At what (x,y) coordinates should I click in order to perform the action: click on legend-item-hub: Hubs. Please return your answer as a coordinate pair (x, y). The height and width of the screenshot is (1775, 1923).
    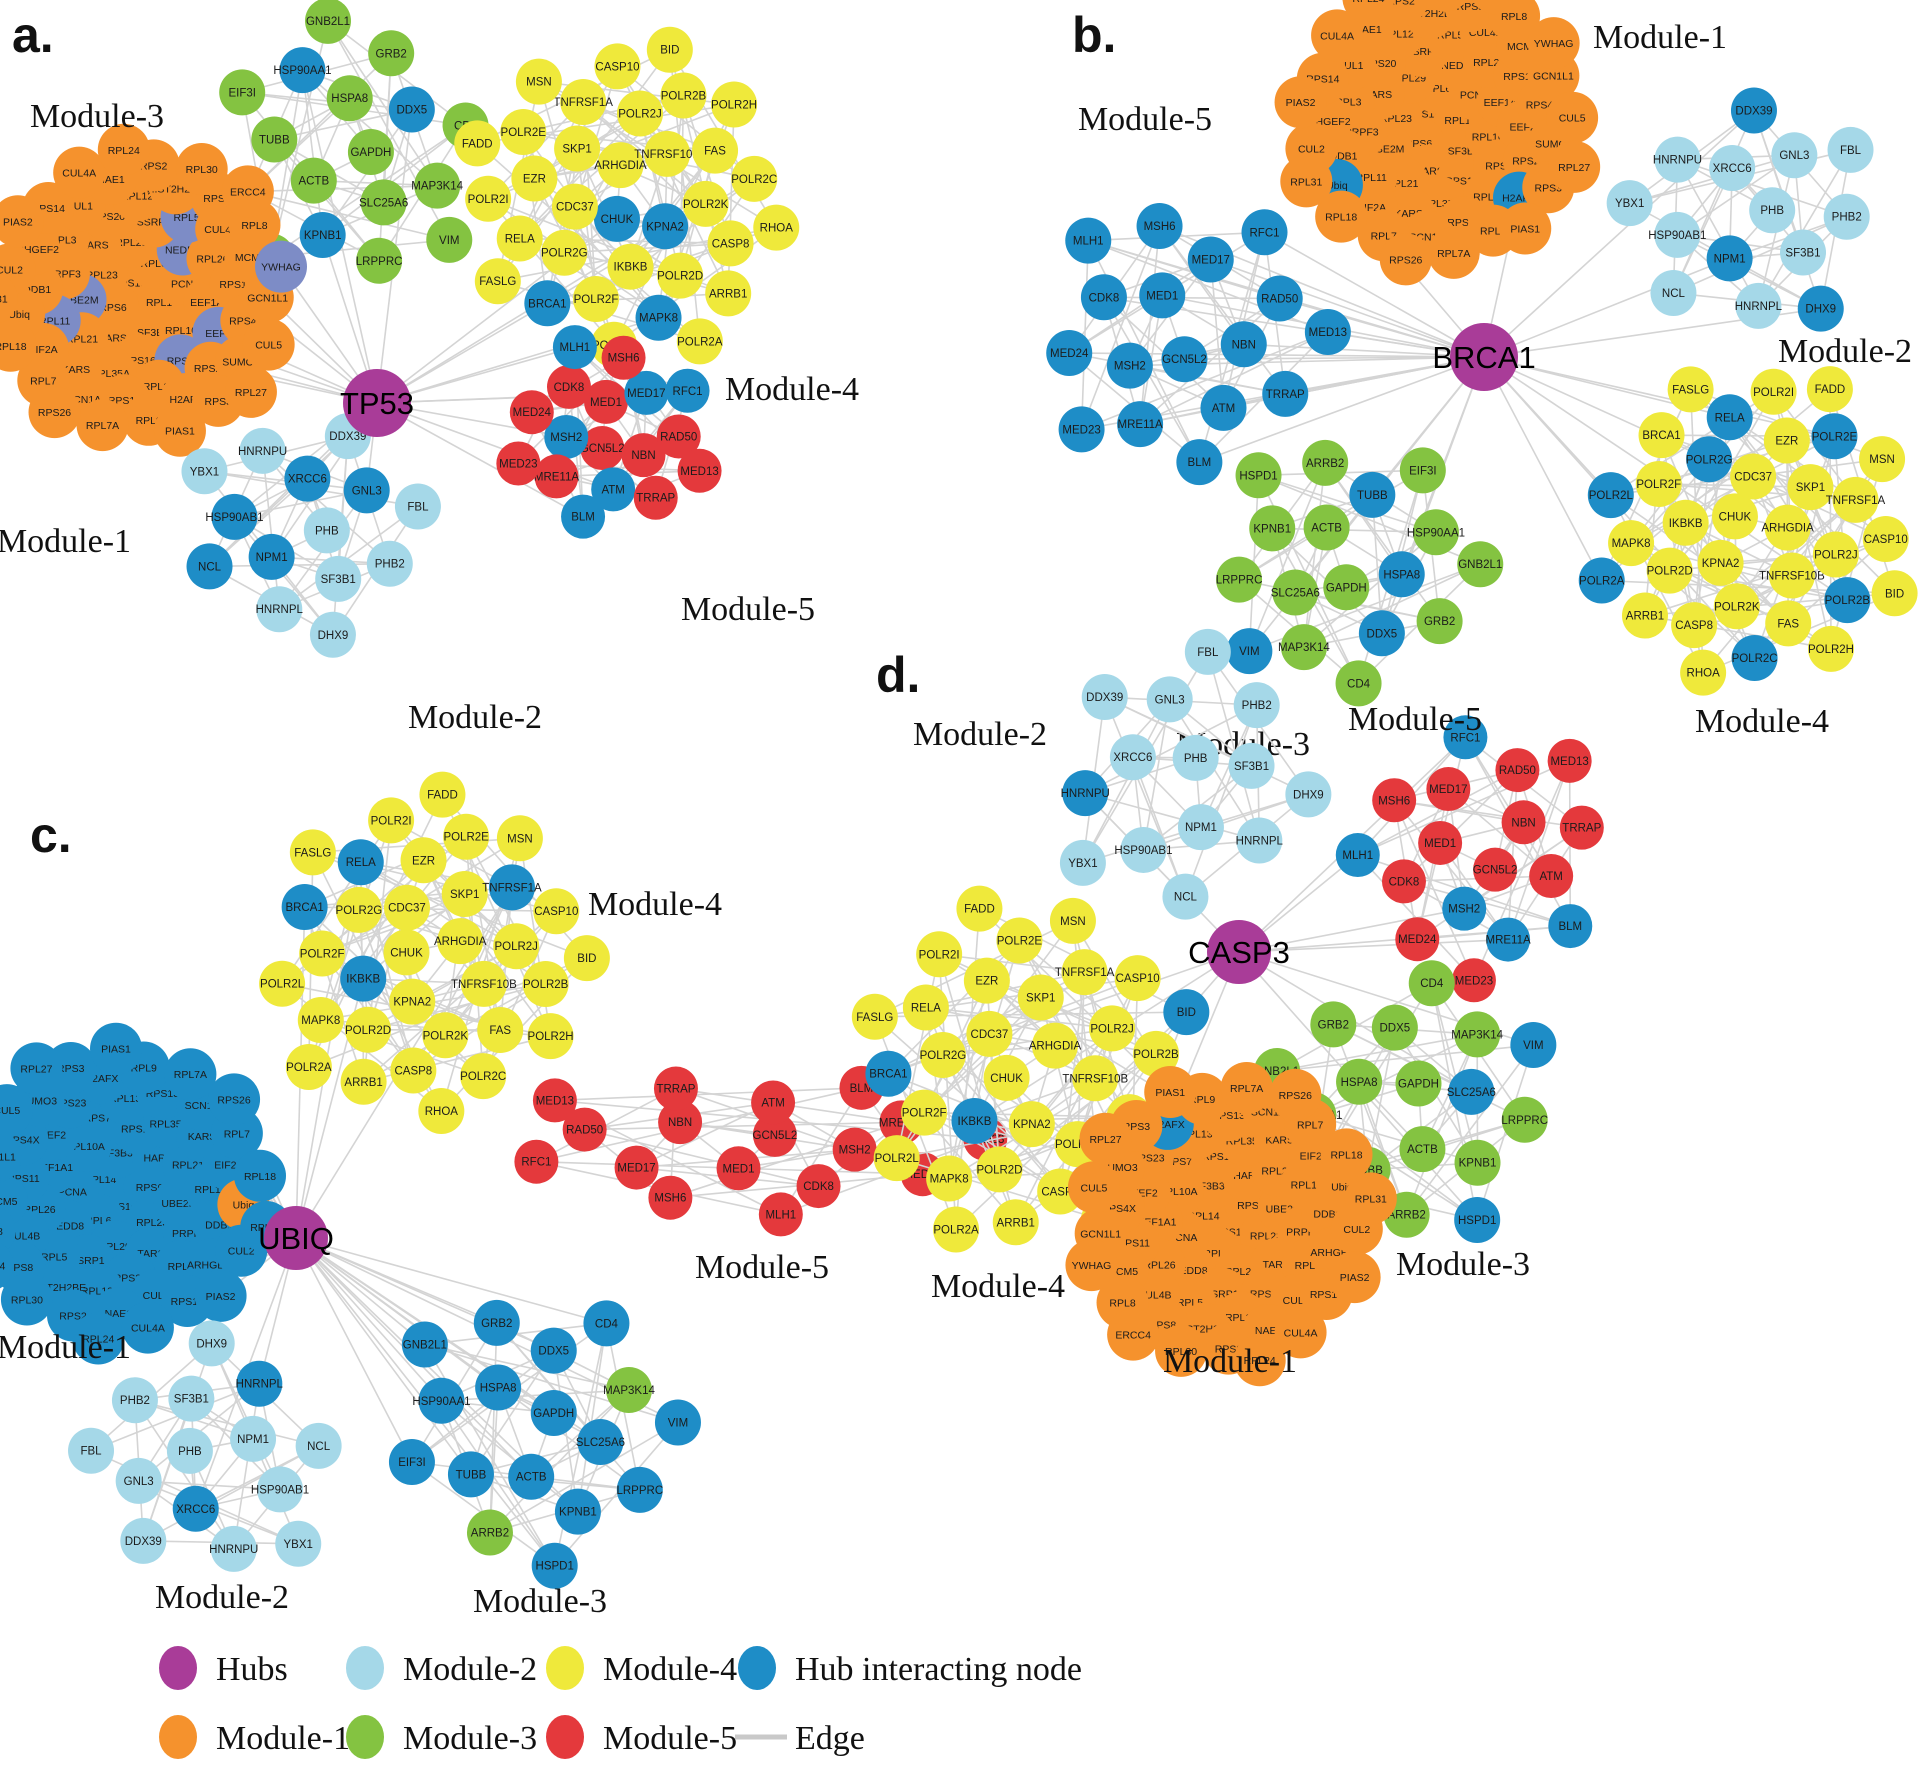
    Looking at the image, I should click on (223, 1668).